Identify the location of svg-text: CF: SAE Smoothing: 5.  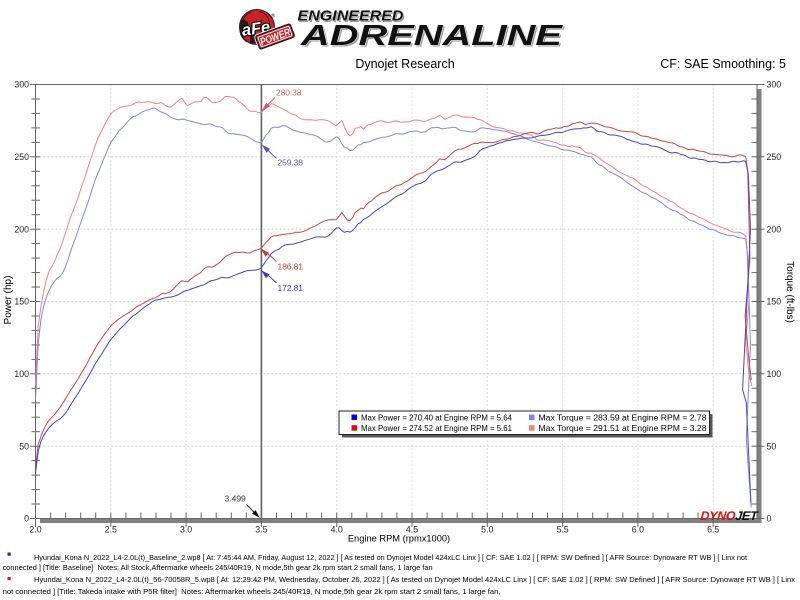
(723, 64).